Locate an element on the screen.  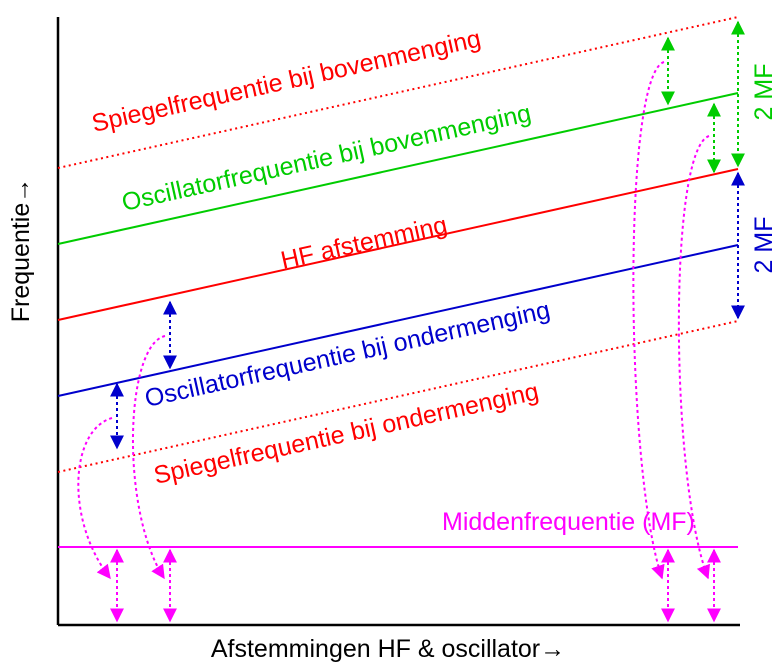
hf-afstemming-label: HF afstemming is located at coordinates (364, 243).